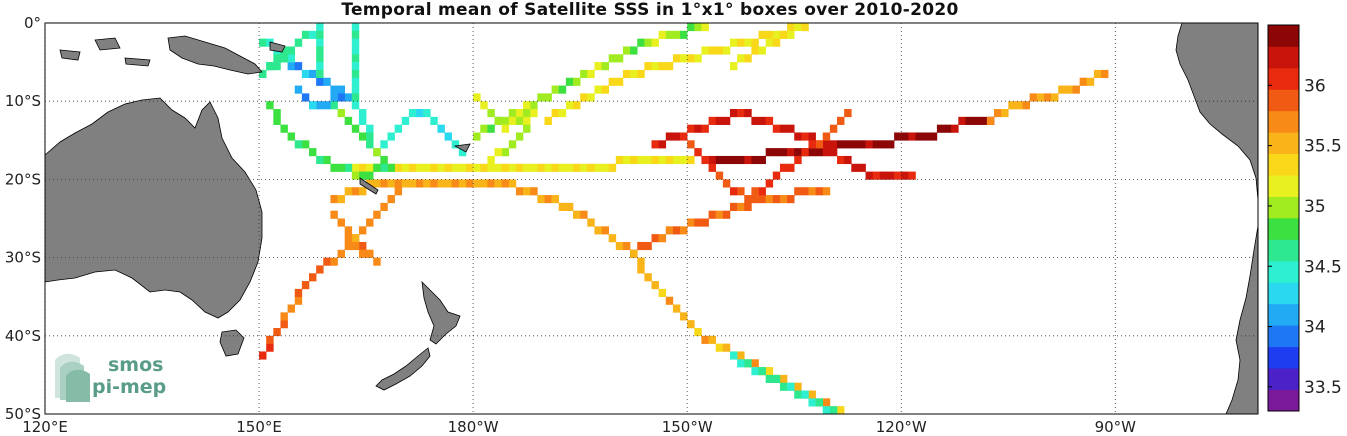 The width and height of the screenshot is (1347, 436). What do you see at coordinates (23, 179) in the screenshot?
I see `latitude-label: 20°S` at bounding box center [23, 179].